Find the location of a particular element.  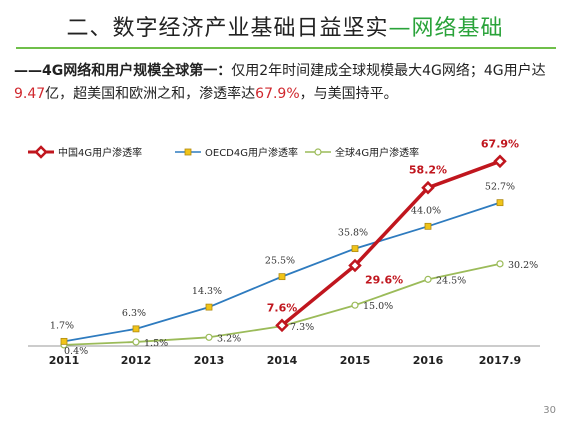

x-tick-label: 2014 is located at coordinates (282, 360).